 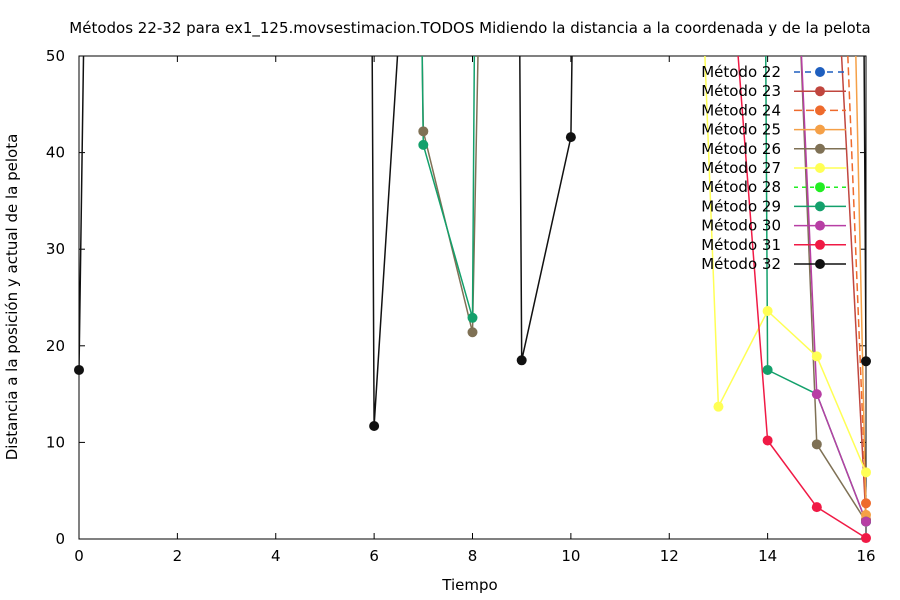 What do you see at coordinates (178, 556) in the screenshot?
I see `x-tick-label: 2` at bounding box center [178, 556].